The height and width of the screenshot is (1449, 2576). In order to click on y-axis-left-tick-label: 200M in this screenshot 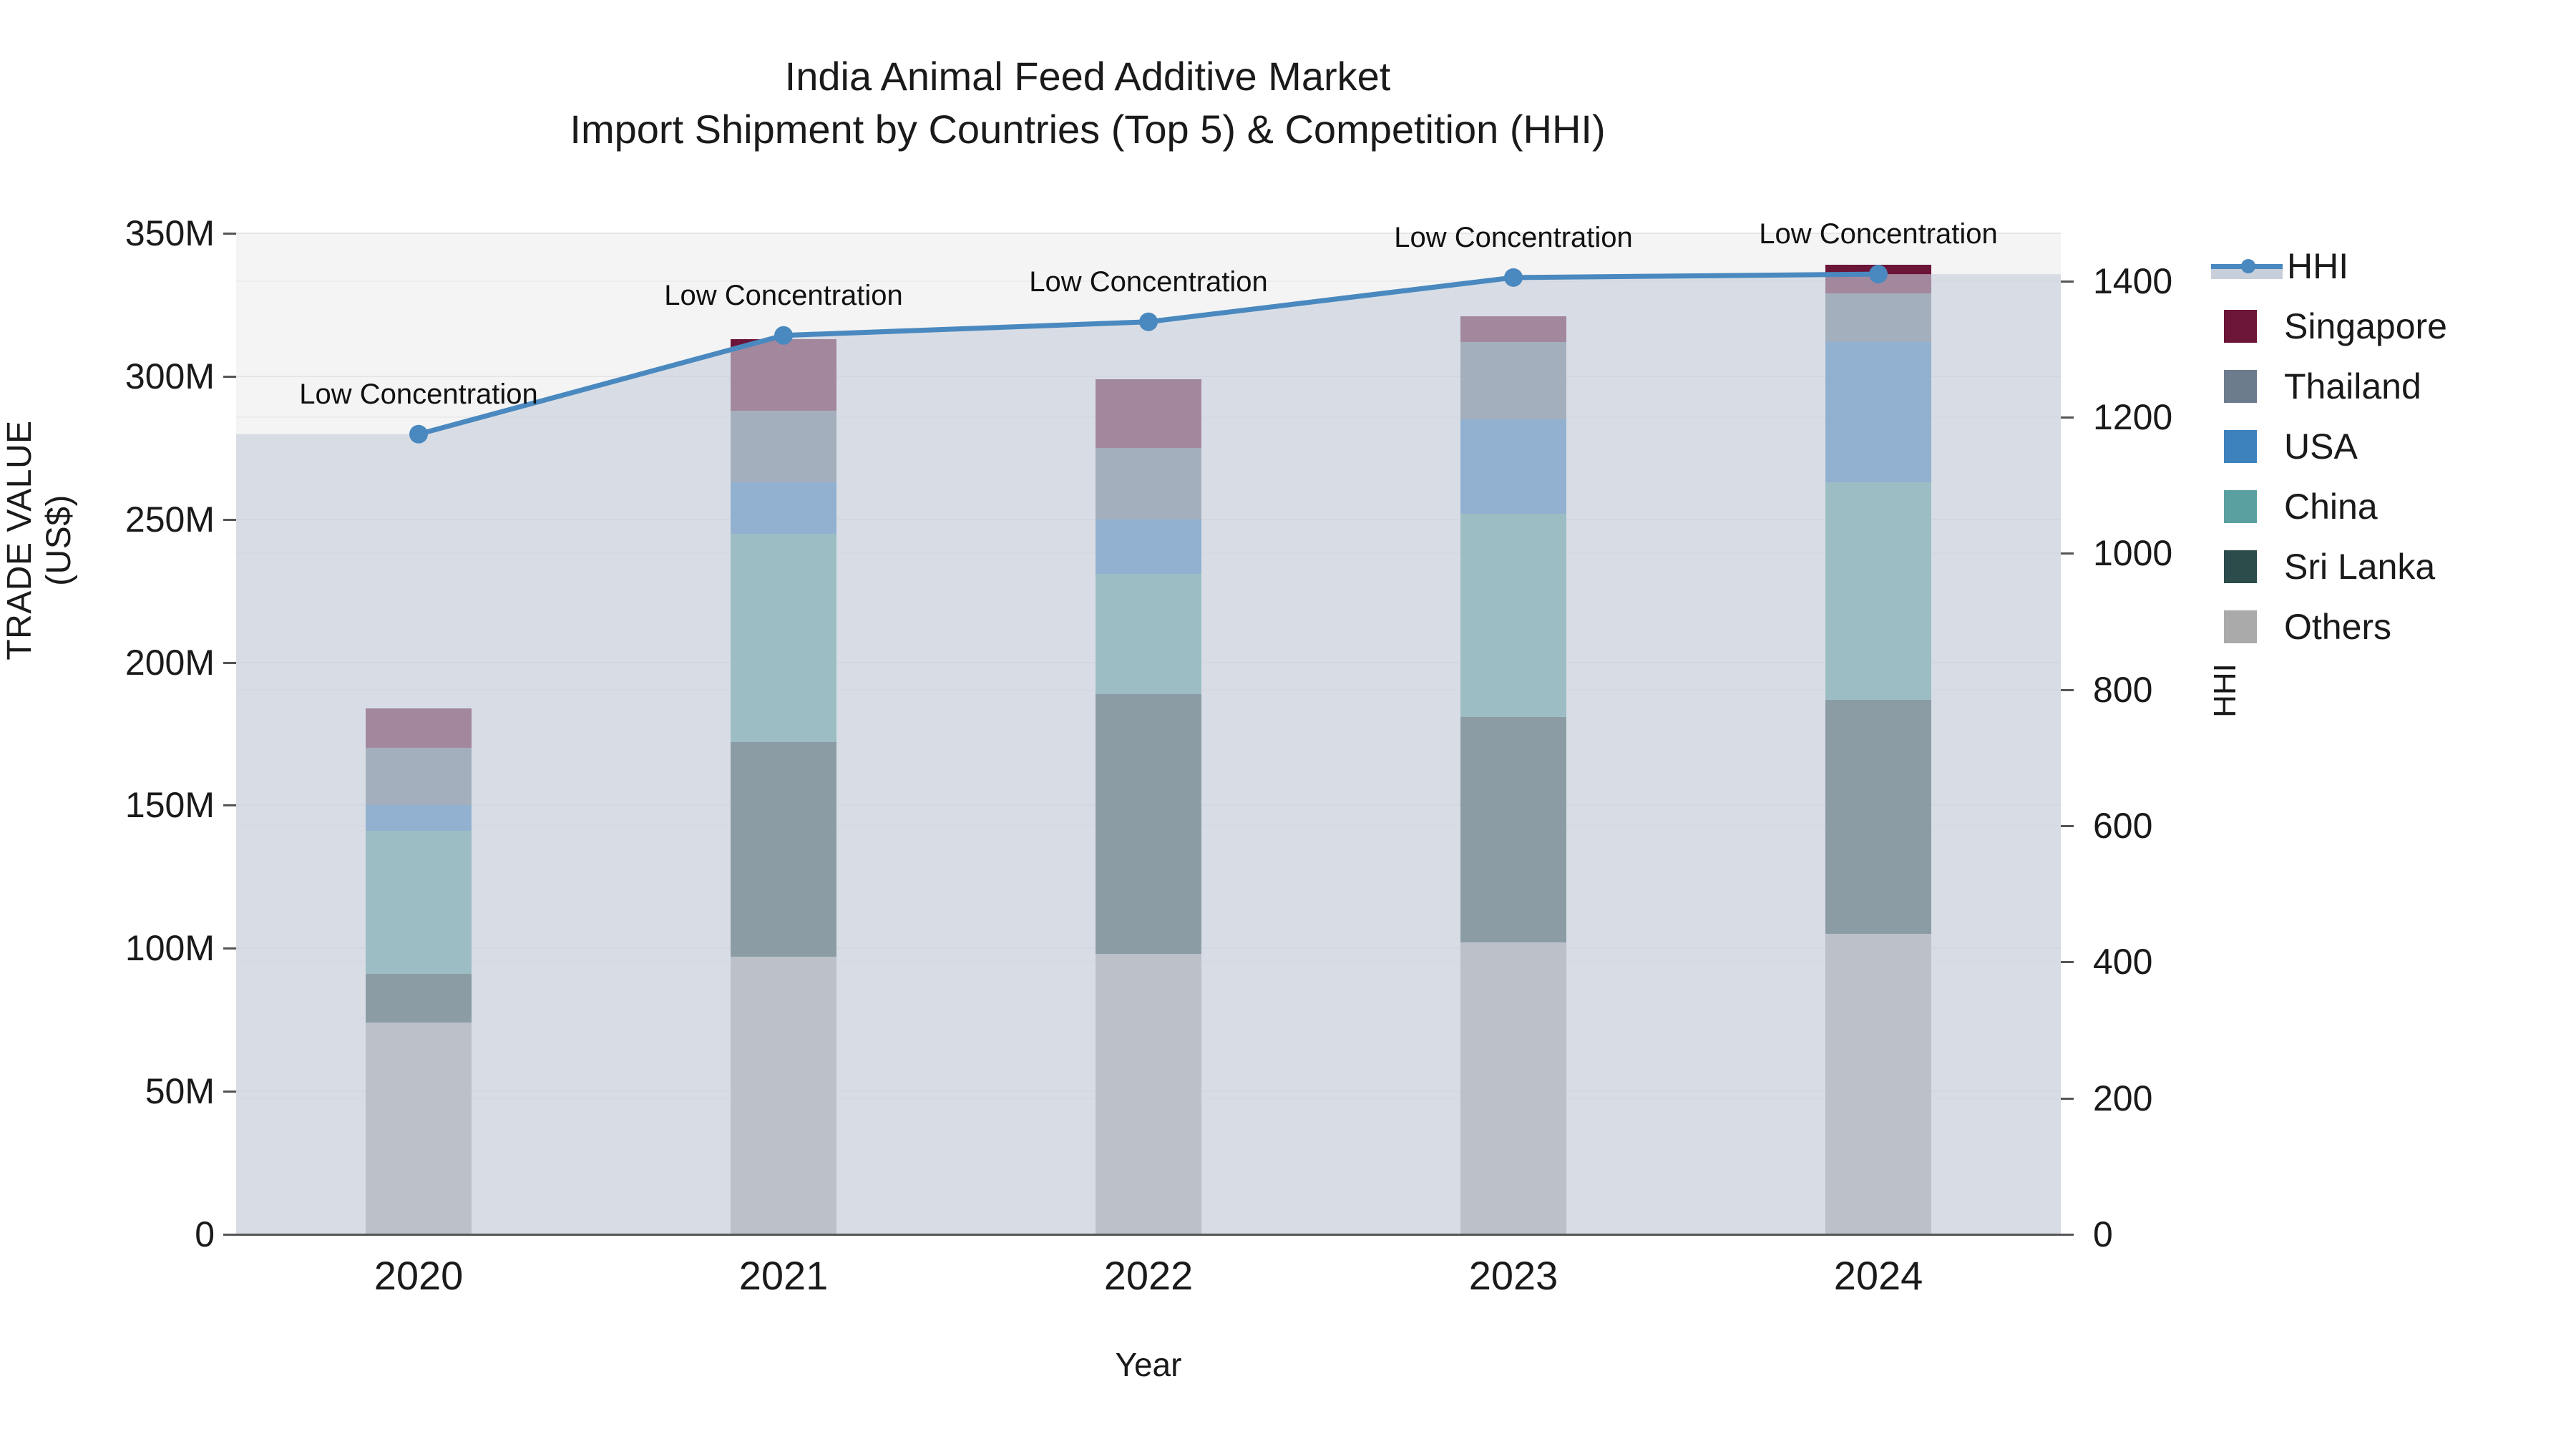, I will do `click(170, 662)`.